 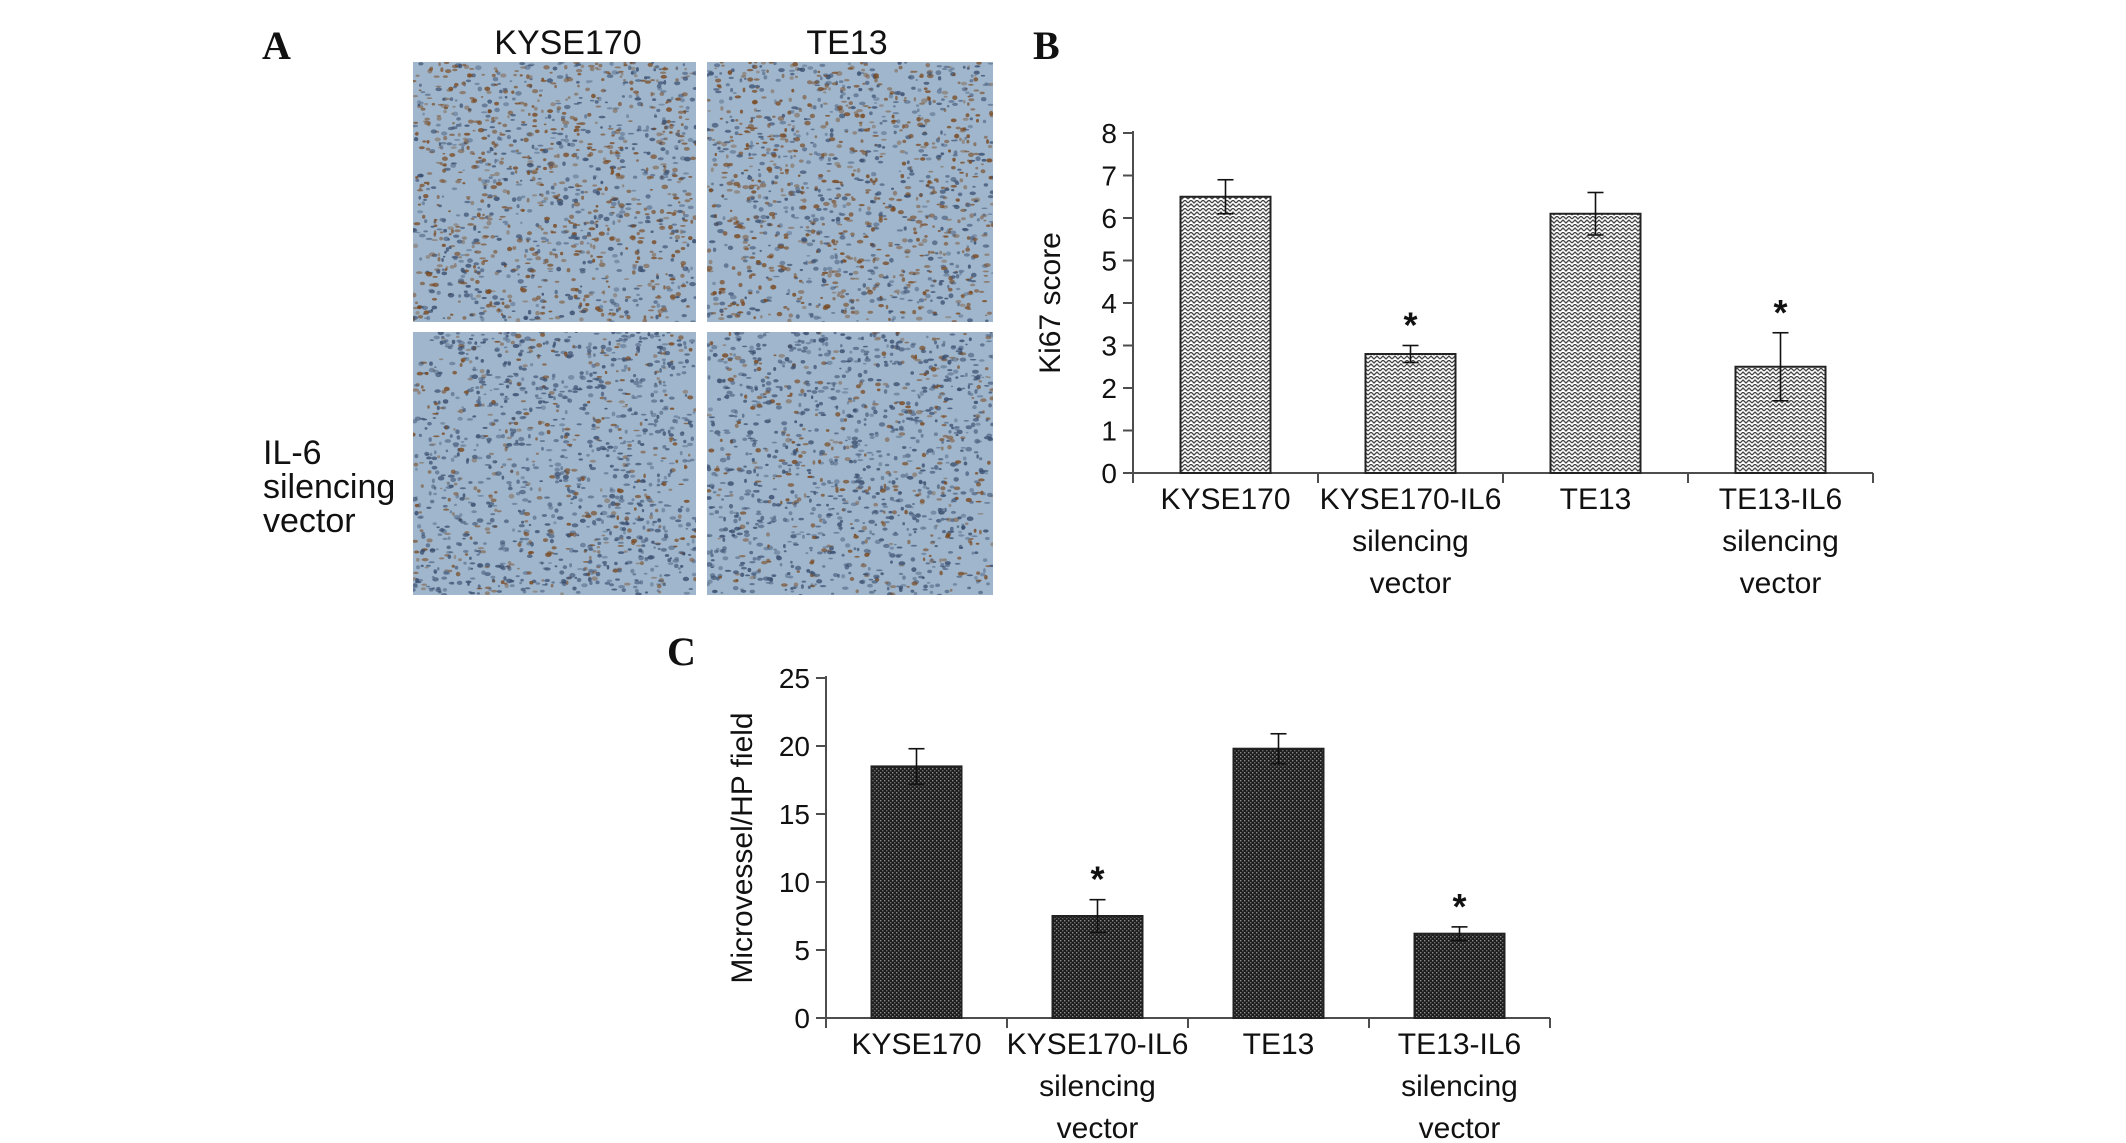 I want to click on chart-b-y-tick-label: 3, so click(x=1109, y=346).